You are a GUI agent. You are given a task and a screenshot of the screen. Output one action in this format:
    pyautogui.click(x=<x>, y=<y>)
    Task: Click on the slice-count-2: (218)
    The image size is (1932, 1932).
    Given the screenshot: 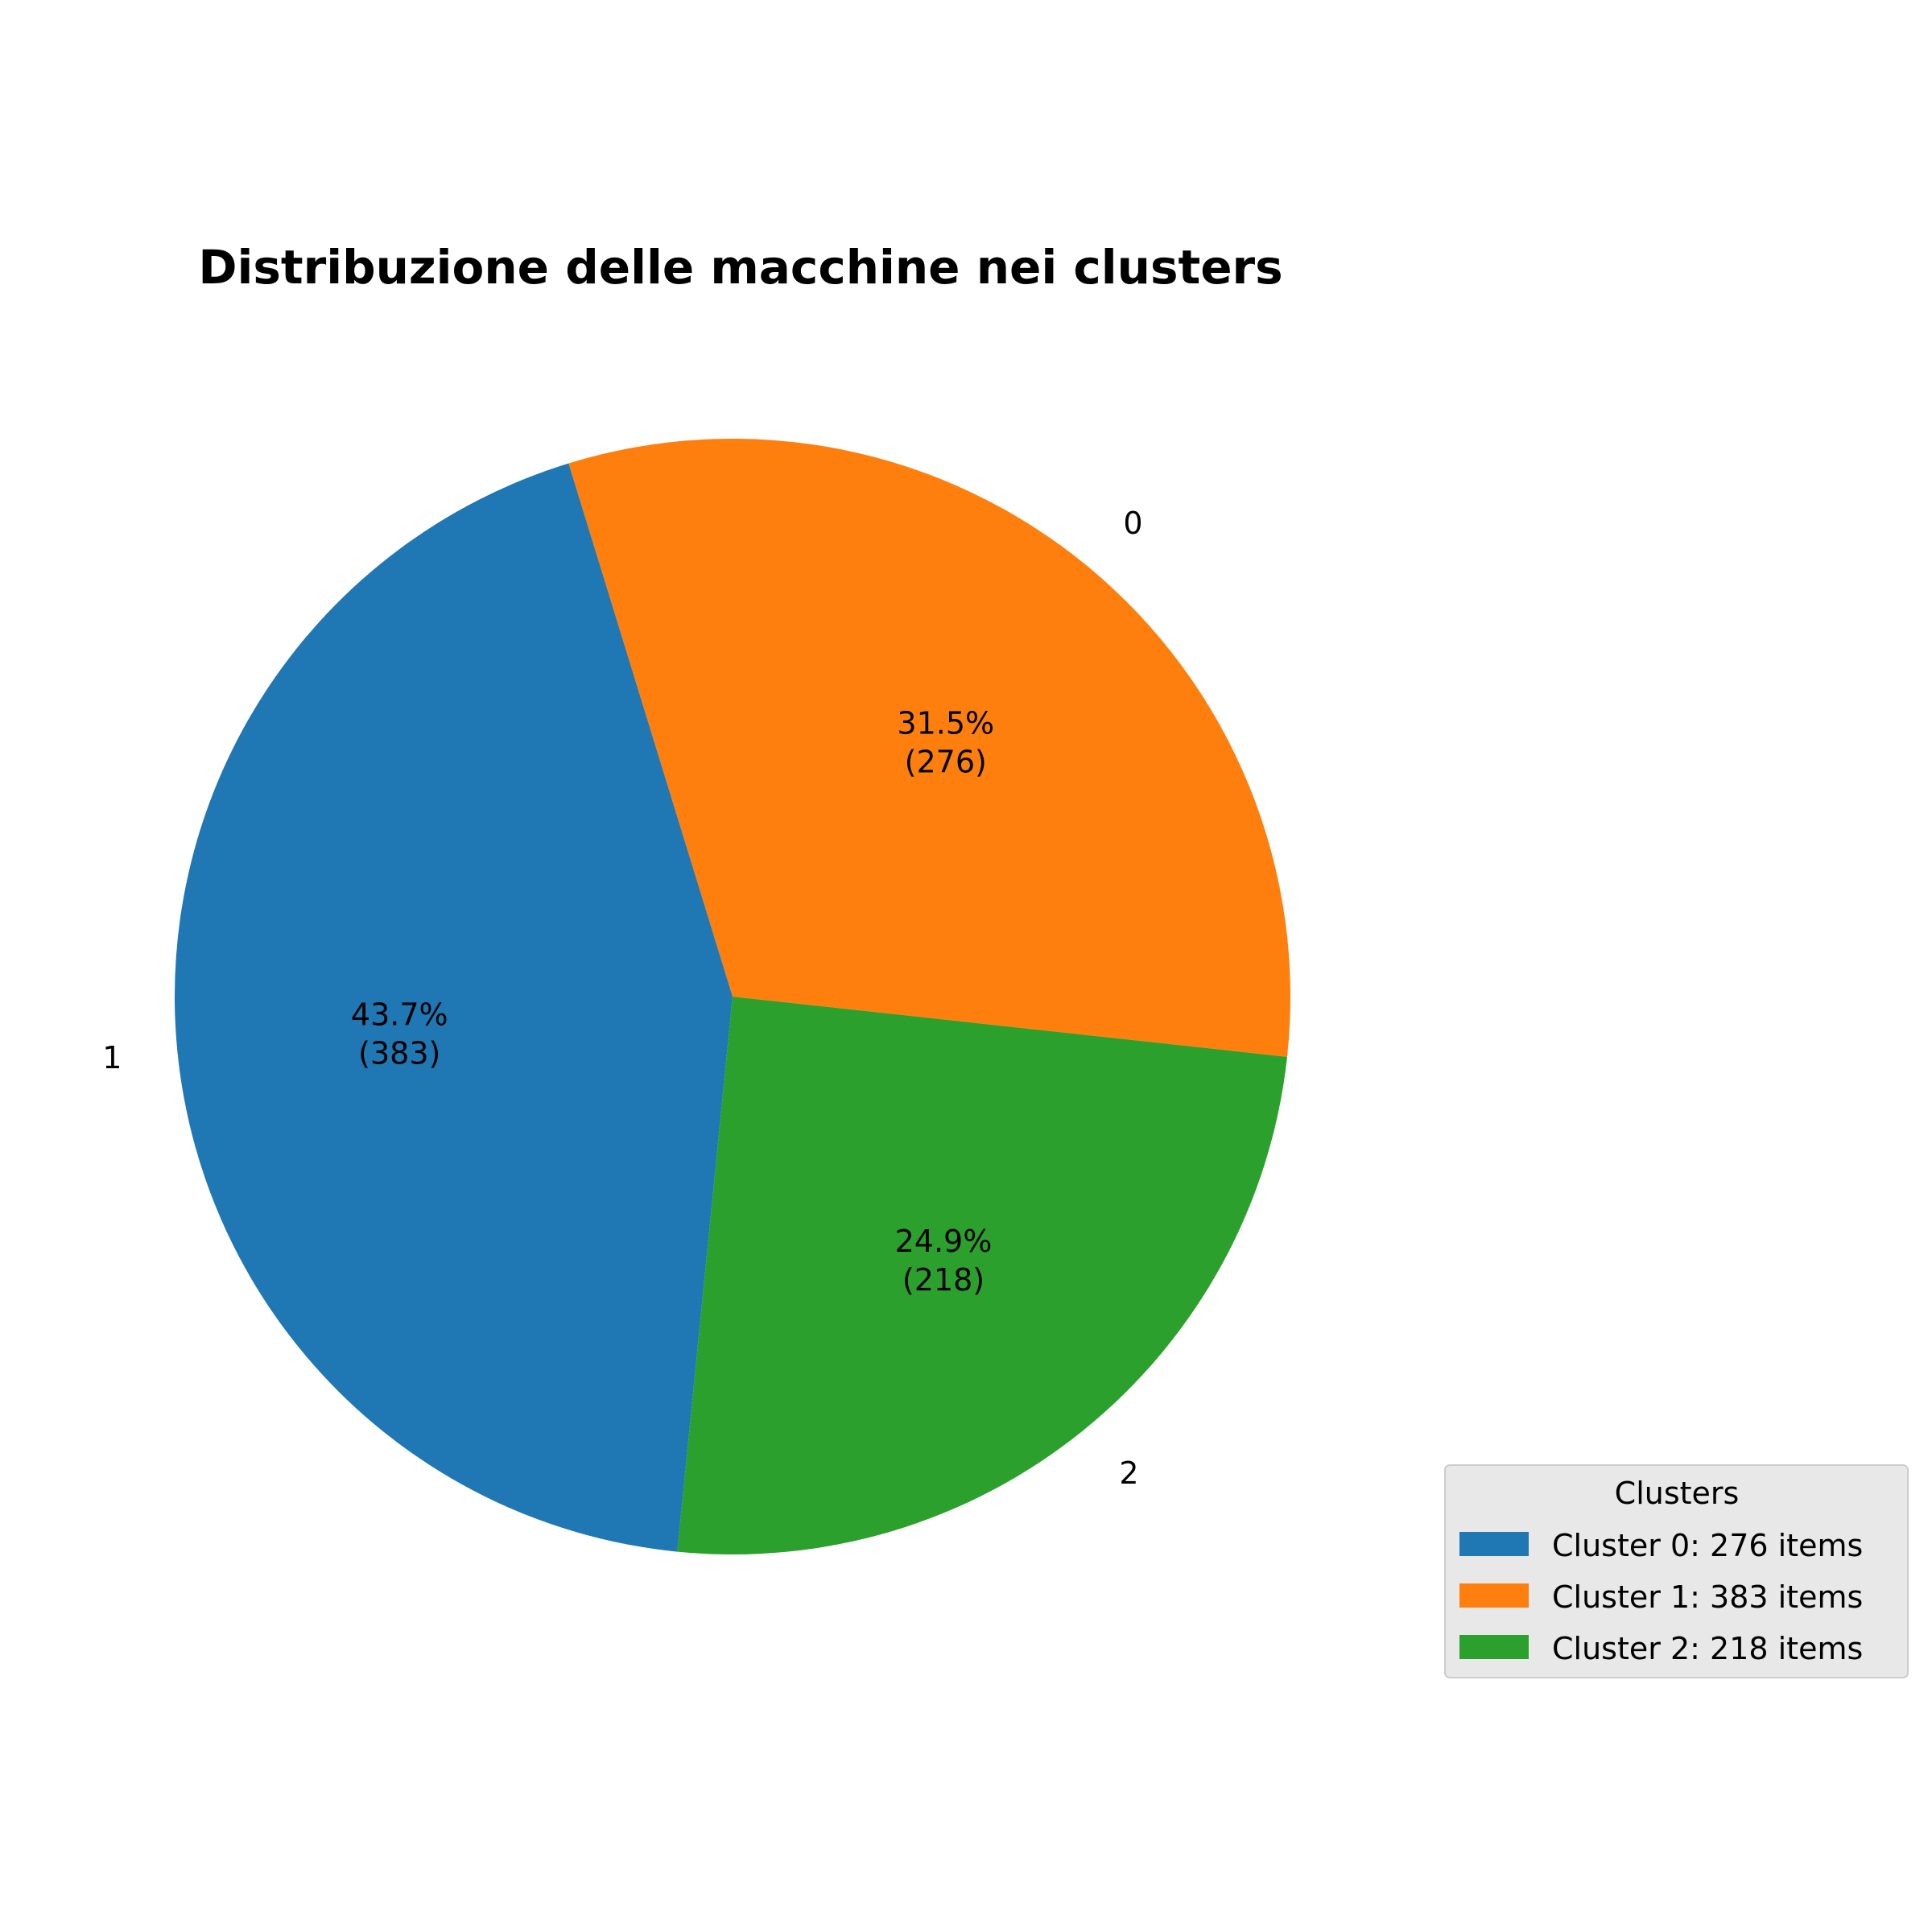 What is the action you would take?
    pyautogui.click(x=943, y=1280)
    